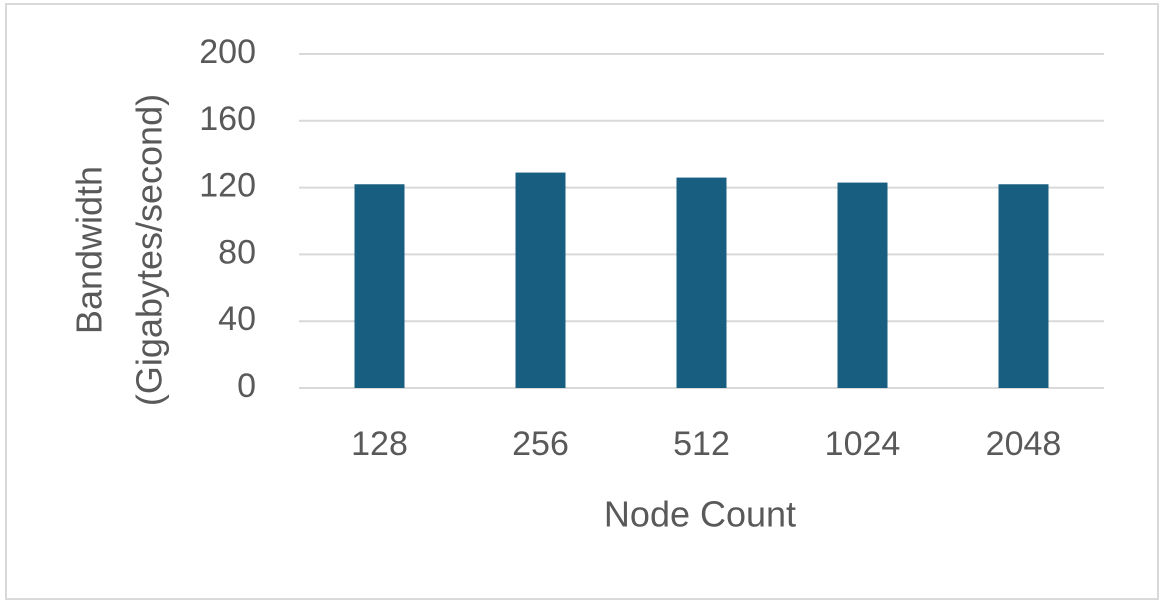 The image size is (1164, 605). I want to click on x-tick-label: 128, so click(379, 444).